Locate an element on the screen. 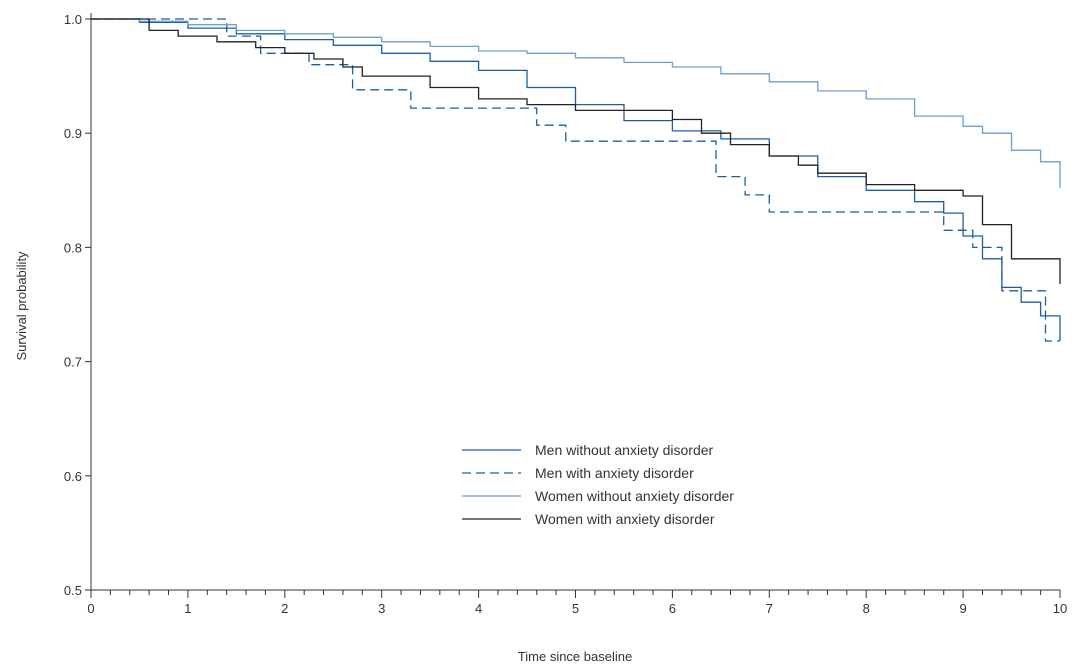 This screenshot has width=1073, height=666. x-tick-label: 10 is located at coordinates (1060, 608).